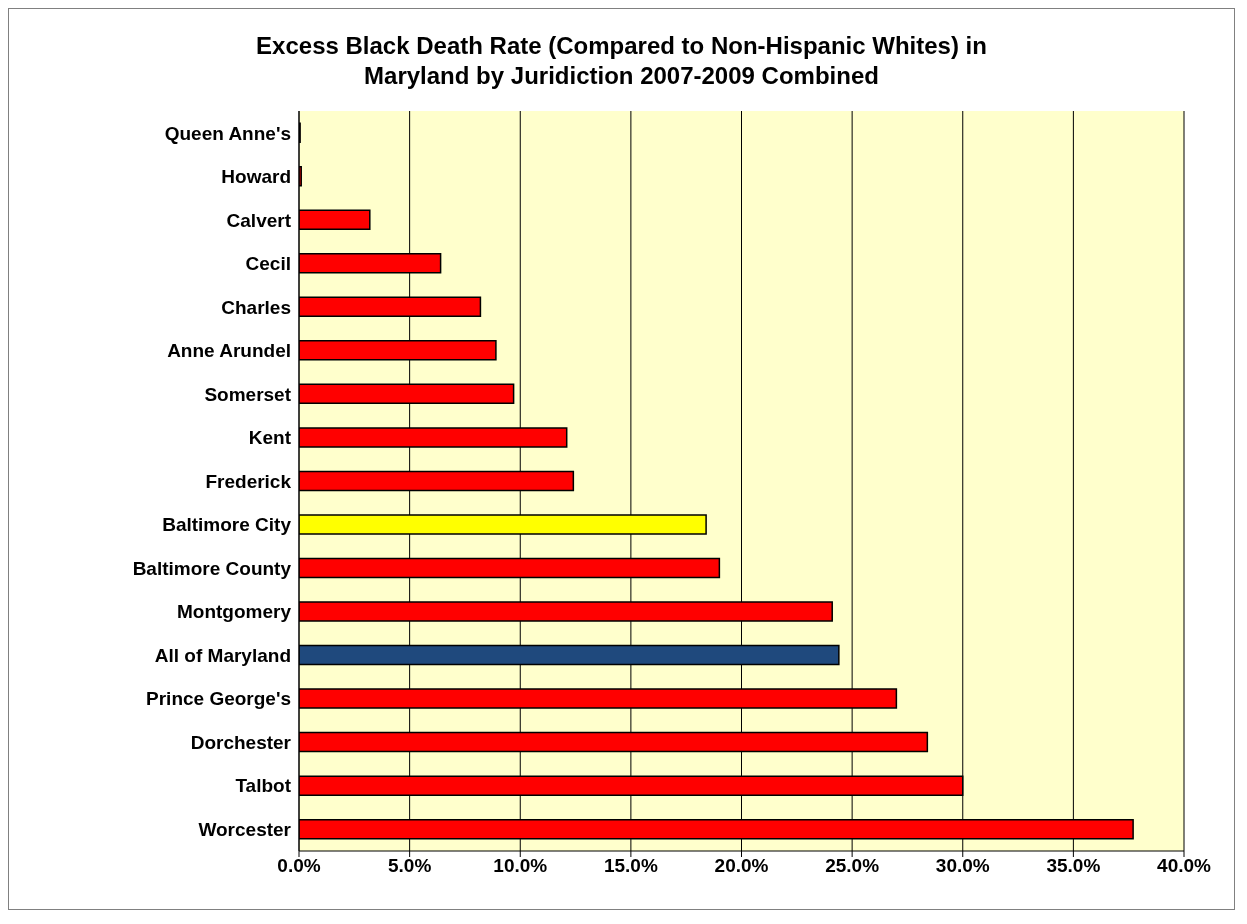  What do you see at coordinates (741, 866) in the screenshot?
I see `x-tick-label: 20.0%` at bounding box center [741, 866].